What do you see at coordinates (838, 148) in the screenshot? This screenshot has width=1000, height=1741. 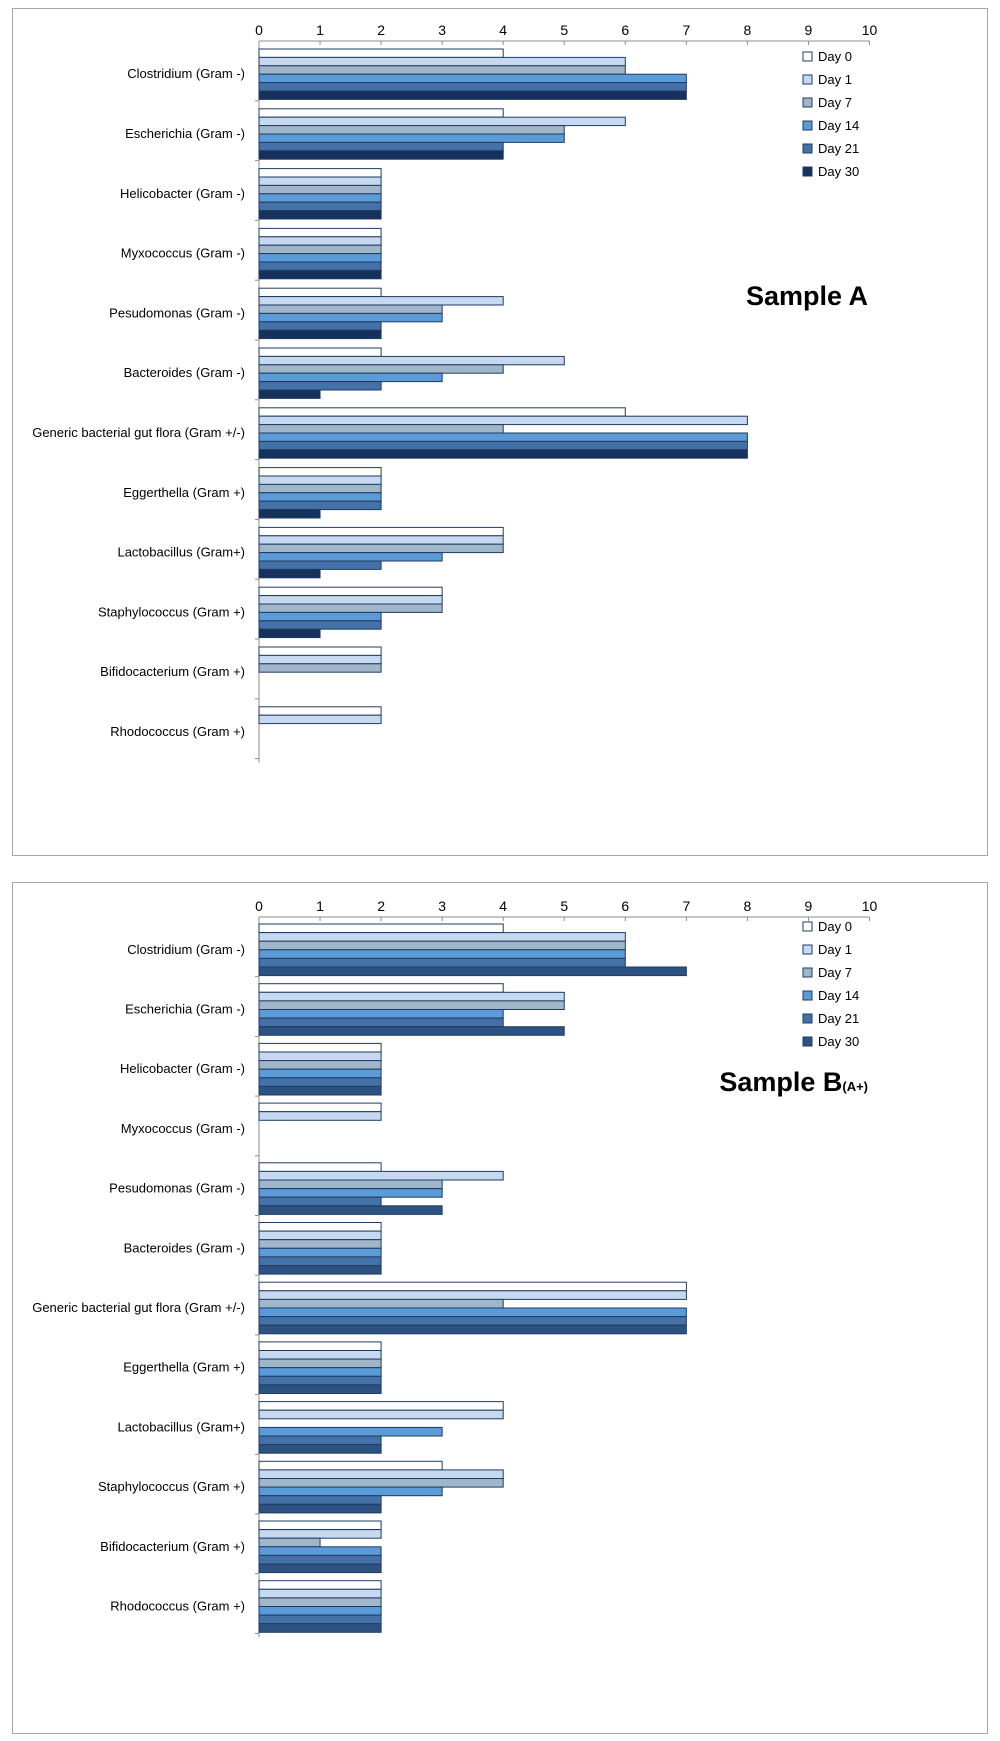 I see `legend-label: Day 21` at bounding box center [838, 148].